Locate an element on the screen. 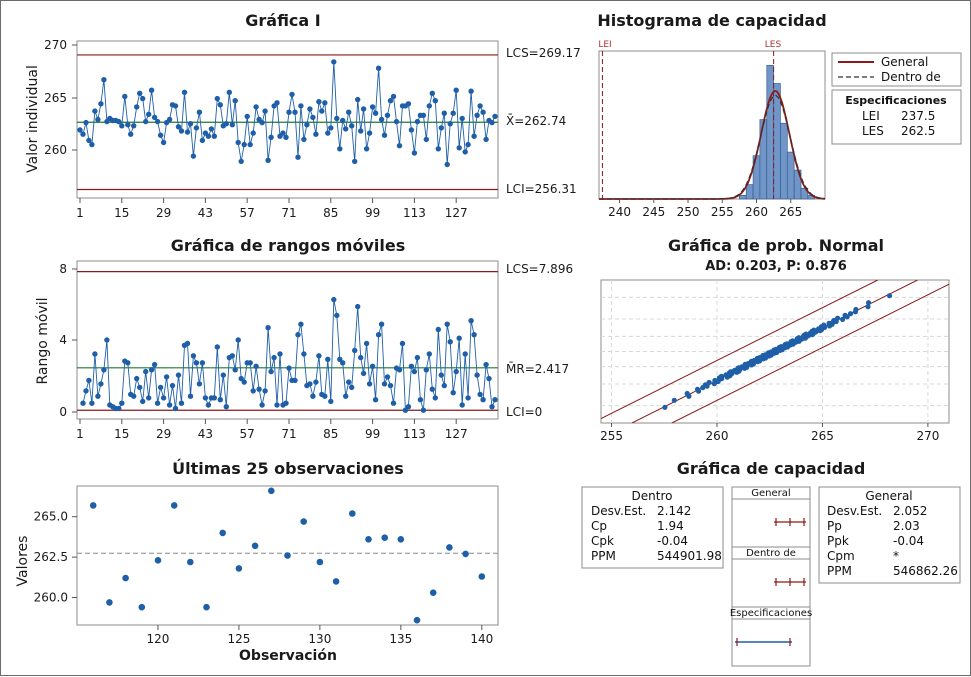 The width and height of the screenshot is (971, 677). overall-stat-label: Pp is located at coordinates (834, 526).